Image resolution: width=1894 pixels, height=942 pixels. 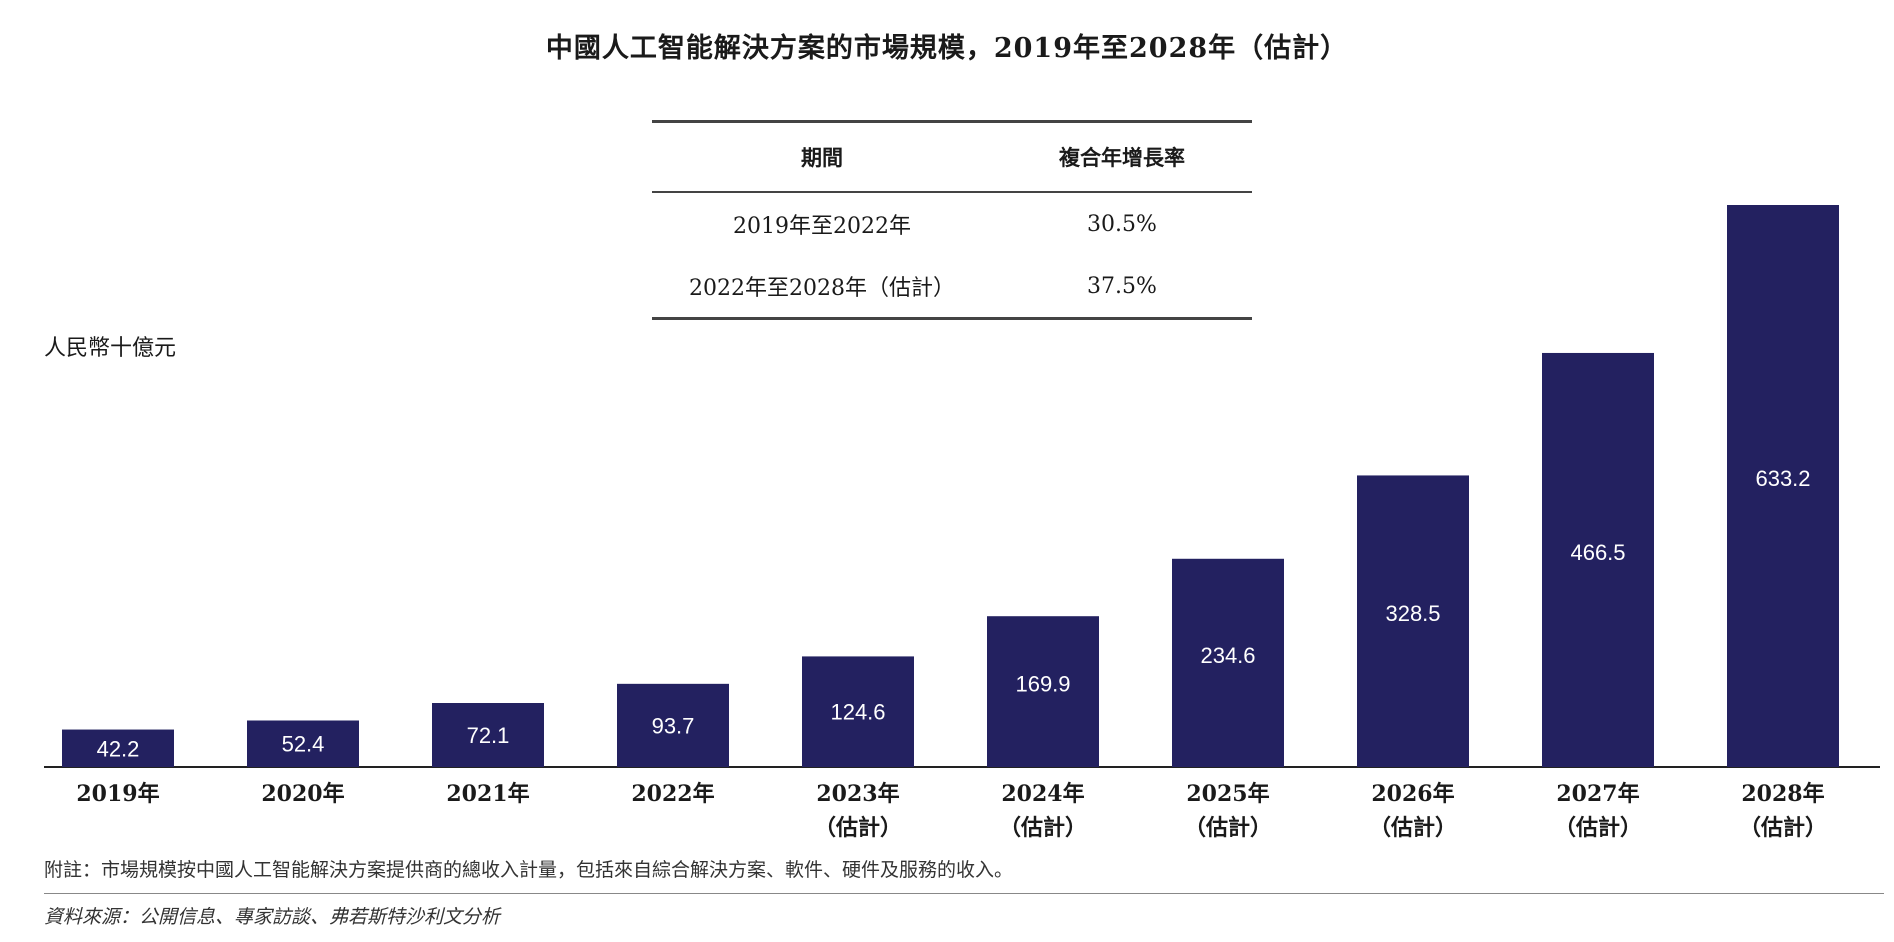 I want to click on x-tick-label: 2026年, so click(x=1412, y=794).